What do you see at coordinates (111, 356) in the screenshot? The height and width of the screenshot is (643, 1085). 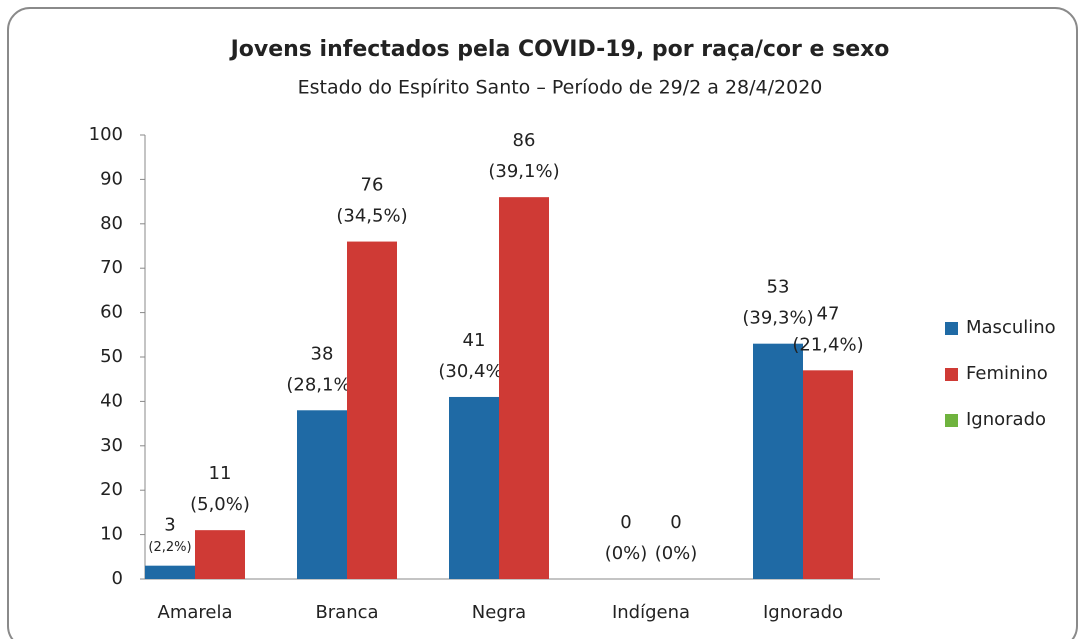 I see `y-tick-label: 50` at bounding box center [111, 356].